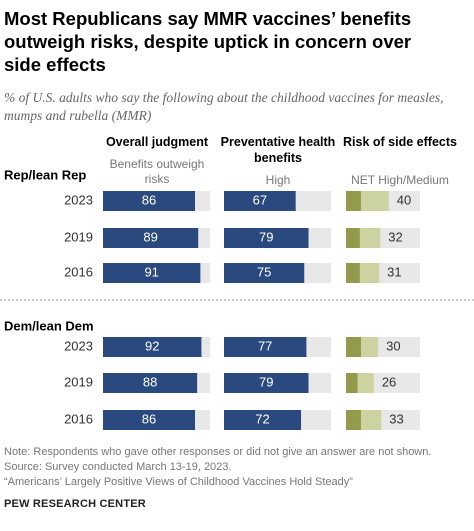 The height and width of the screenshot is (531, 474). What do you see at coordinates (394, 271) in the screenshot?
I see `data-label: 31` at bounding box center [394, 271].